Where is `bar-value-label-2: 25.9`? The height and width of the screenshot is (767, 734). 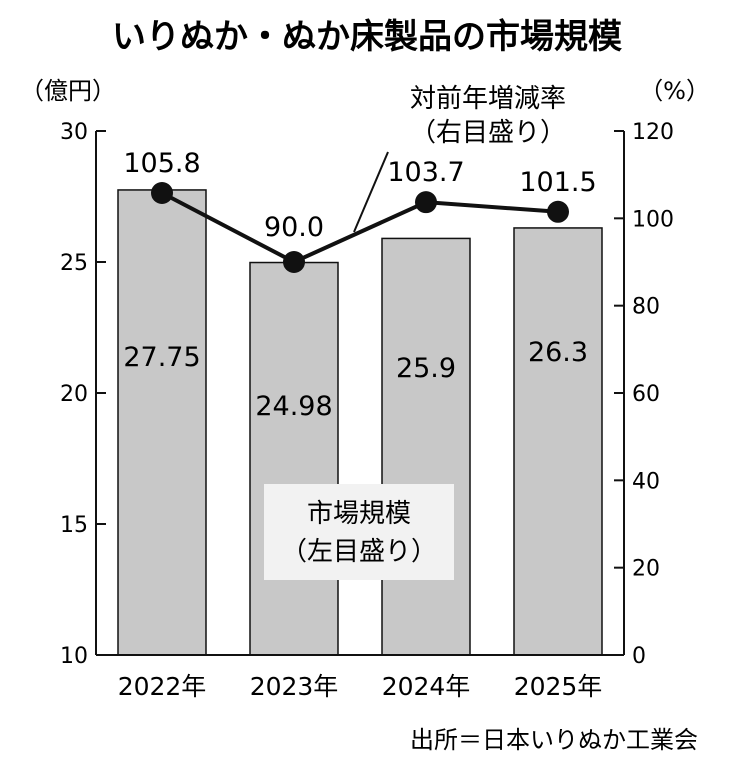 bar-value-label-2: 25.9 is located at coordinates (426, 368).